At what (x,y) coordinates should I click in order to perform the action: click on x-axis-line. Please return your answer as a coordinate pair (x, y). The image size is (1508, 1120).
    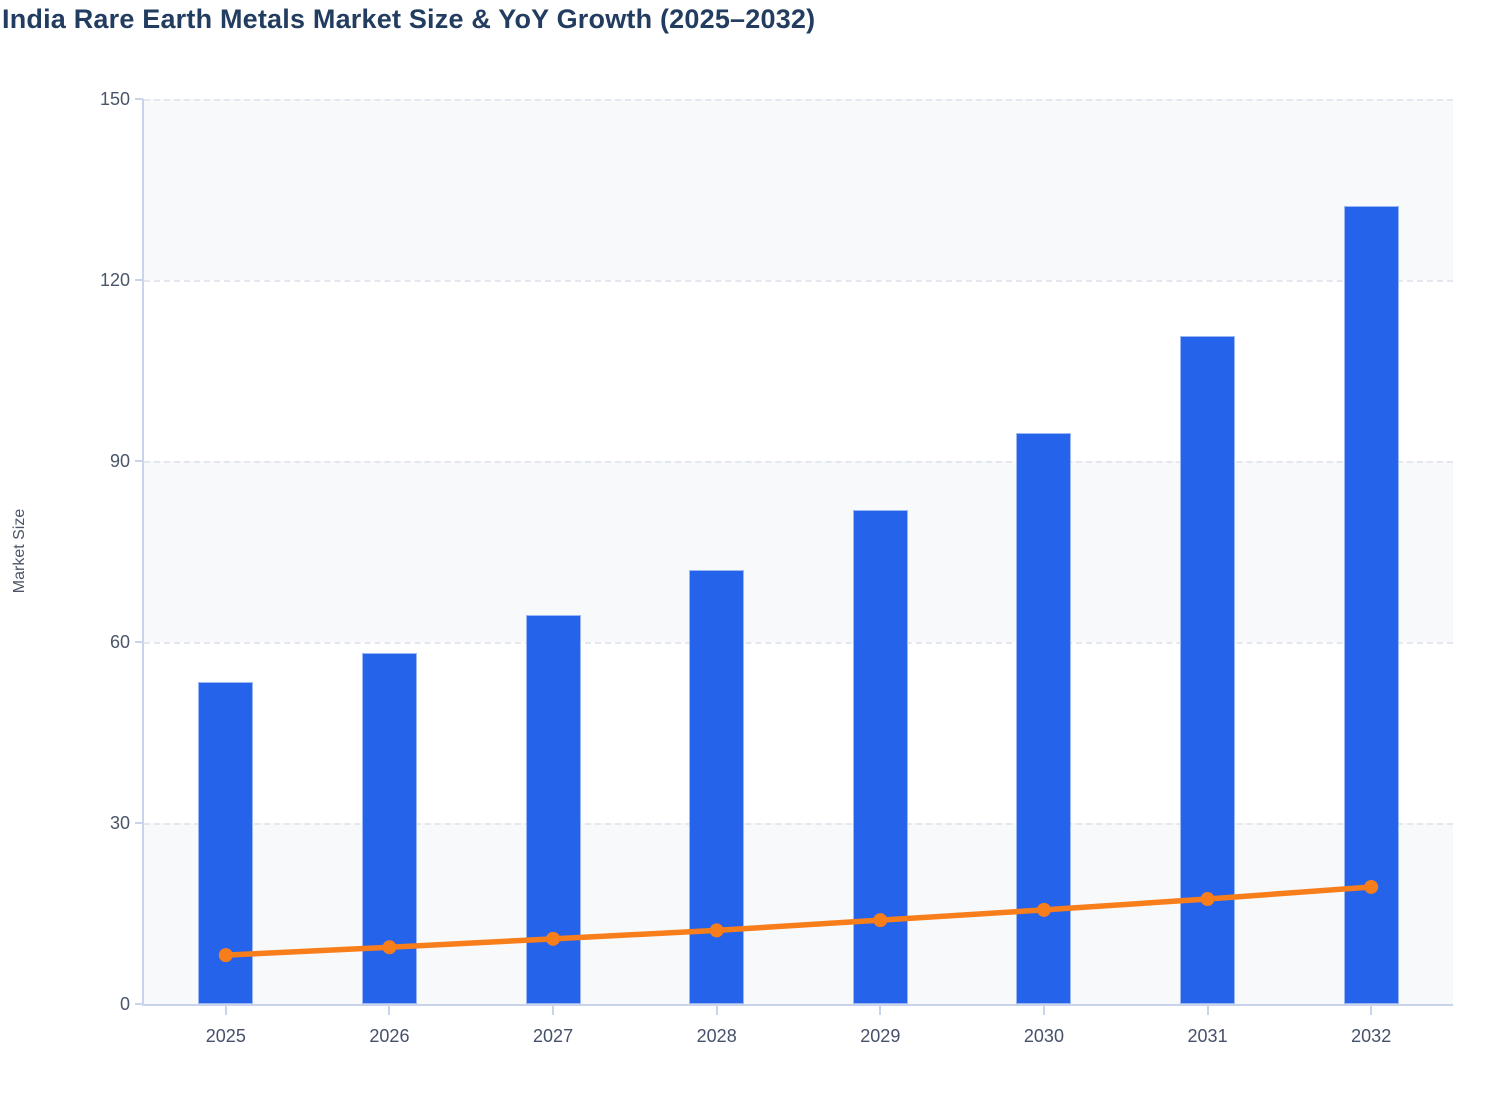
    Looking at the image, I should click on (797, 1005).